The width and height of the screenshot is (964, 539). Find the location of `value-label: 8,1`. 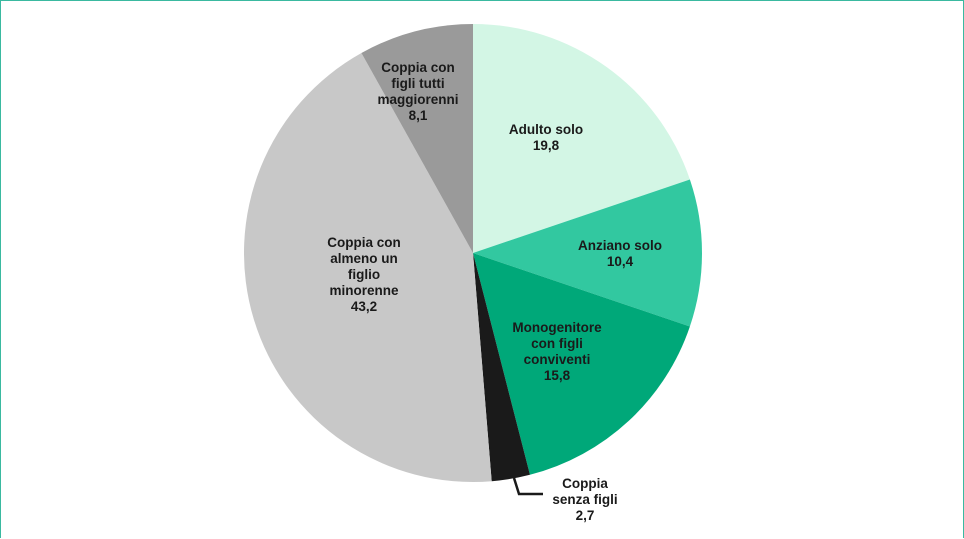

value-label: 8,1 is located at coordinates (418, 115).